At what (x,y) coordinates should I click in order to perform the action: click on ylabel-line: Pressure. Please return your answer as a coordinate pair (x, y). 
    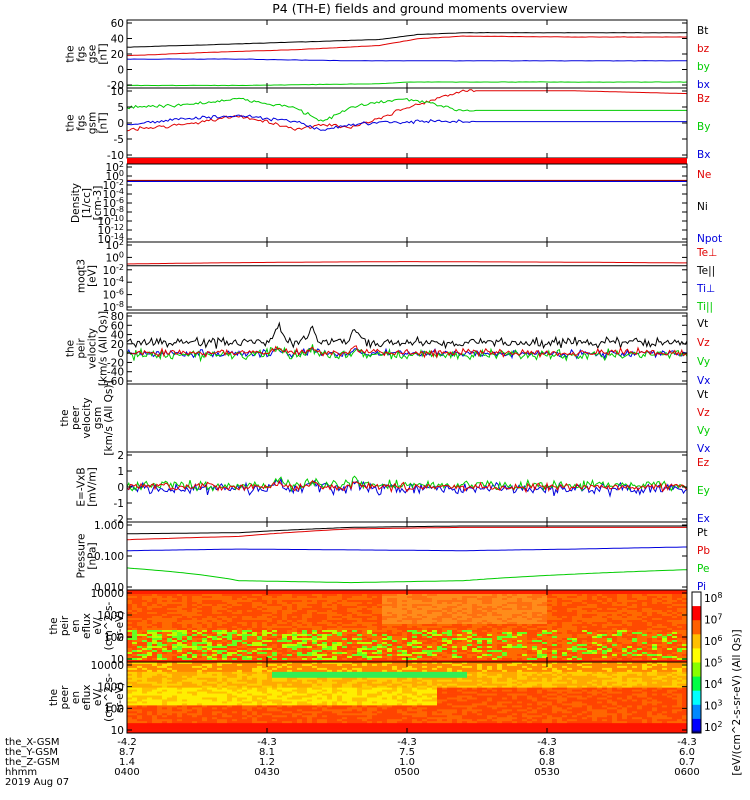
    Looking at the image, I should click on (82, 556).